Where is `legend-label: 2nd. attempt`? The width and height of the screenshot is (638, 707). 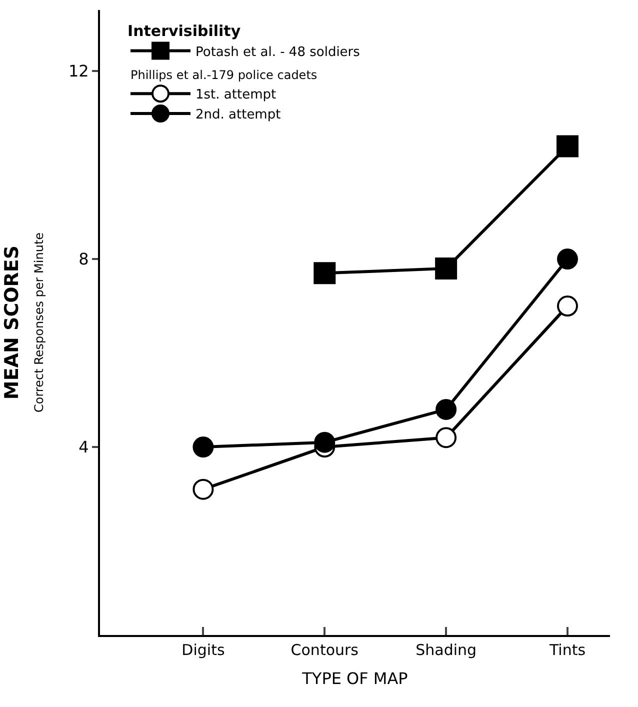
legend-label: 2nd. attempt is located at coordinates (238, 115).